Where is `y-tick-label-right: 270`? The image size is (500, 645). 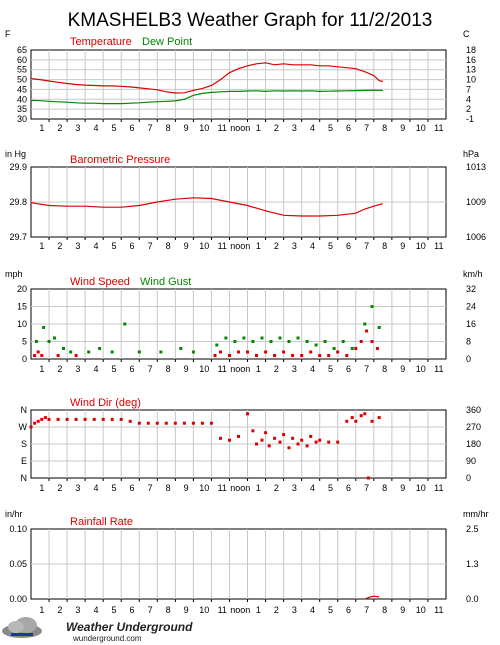 y-tick-label-right: 270 is located at coordinates (473, 427).